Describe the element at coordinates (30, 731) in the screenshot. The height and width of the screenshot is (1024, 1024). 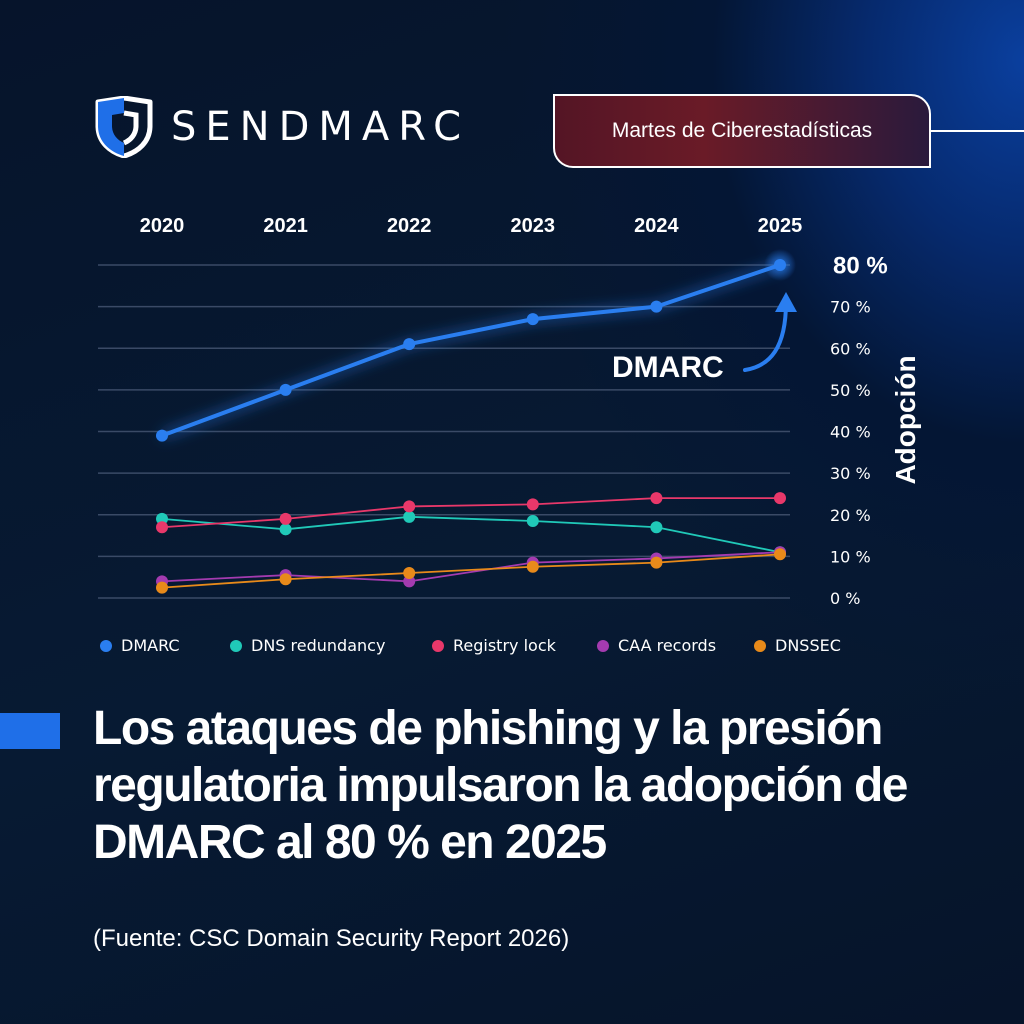
I see `headline-accent-bar` at that location.